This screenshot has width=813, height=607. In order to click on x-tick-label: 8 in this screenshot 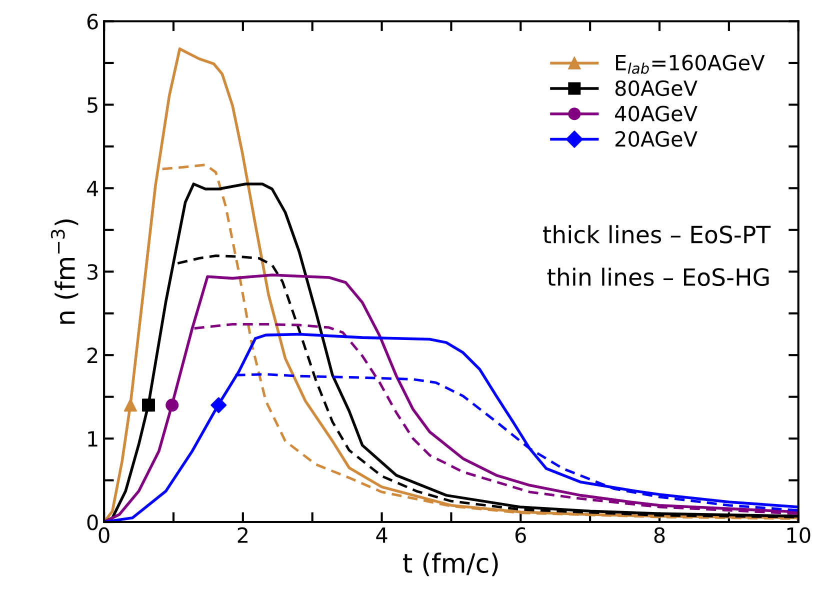, I will do `click(659, 535)`.